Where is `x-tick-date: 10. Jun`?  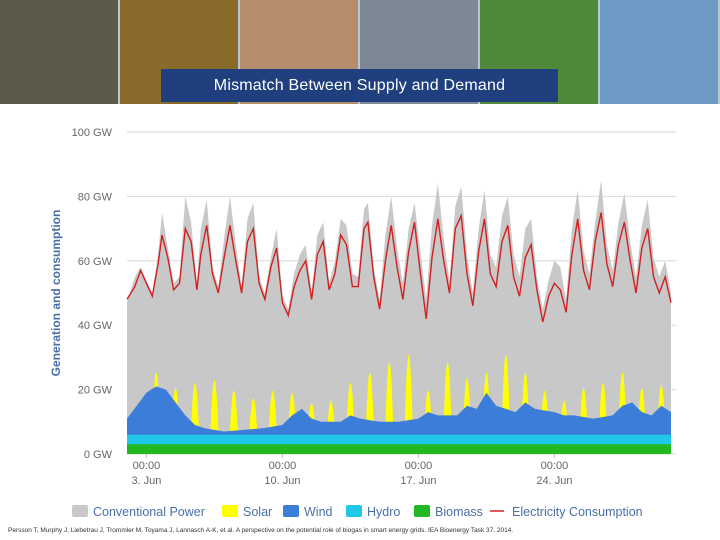
x-tick-date: 10. Jun is located at coordinates (282, 481).